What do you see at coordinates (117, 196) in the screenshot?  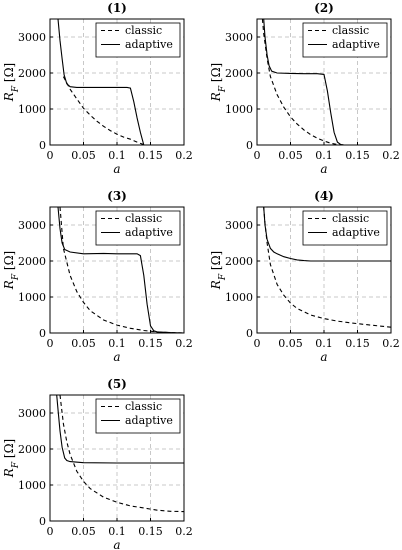 I see `panel-title: (3)` at bounding box center [117, 196].